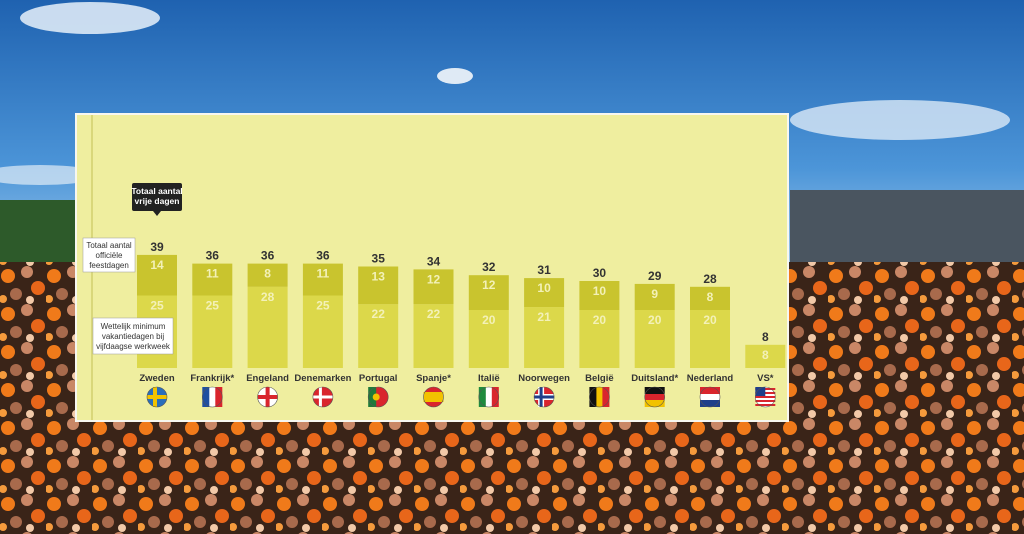 This screenshot has height=534, width=1024. I want to click on holiday-value-label: 13, so click(379, 277).